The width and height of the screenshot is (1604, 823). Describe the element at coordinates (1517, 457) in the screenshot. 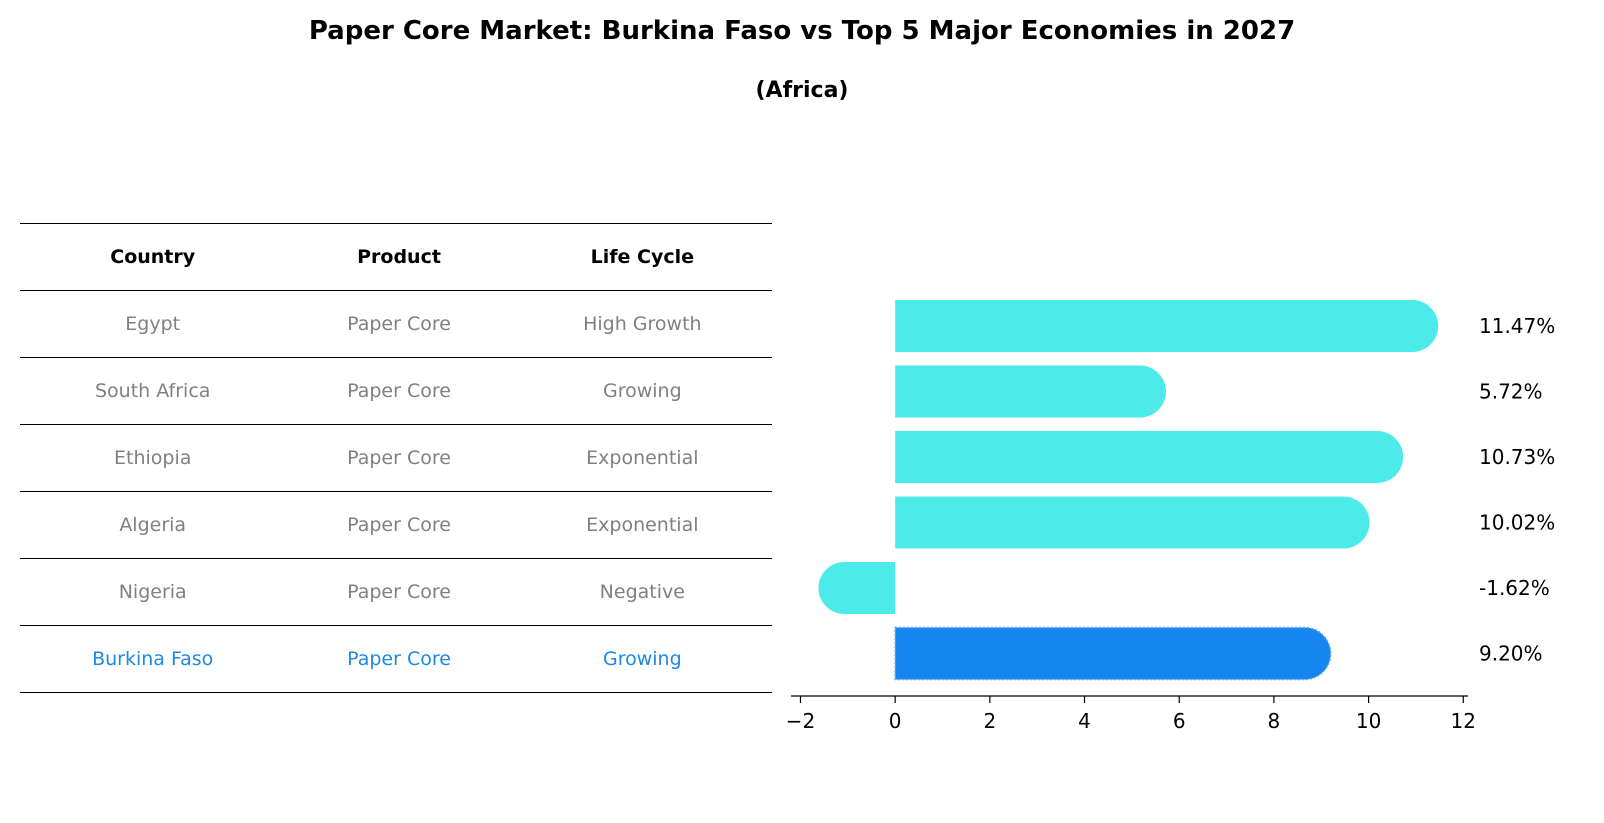

I see `bar-value-label: 10.73%` at that location.